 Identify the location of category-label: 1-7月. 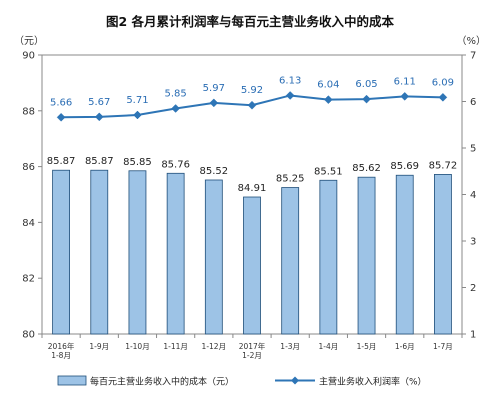
(443, 346).